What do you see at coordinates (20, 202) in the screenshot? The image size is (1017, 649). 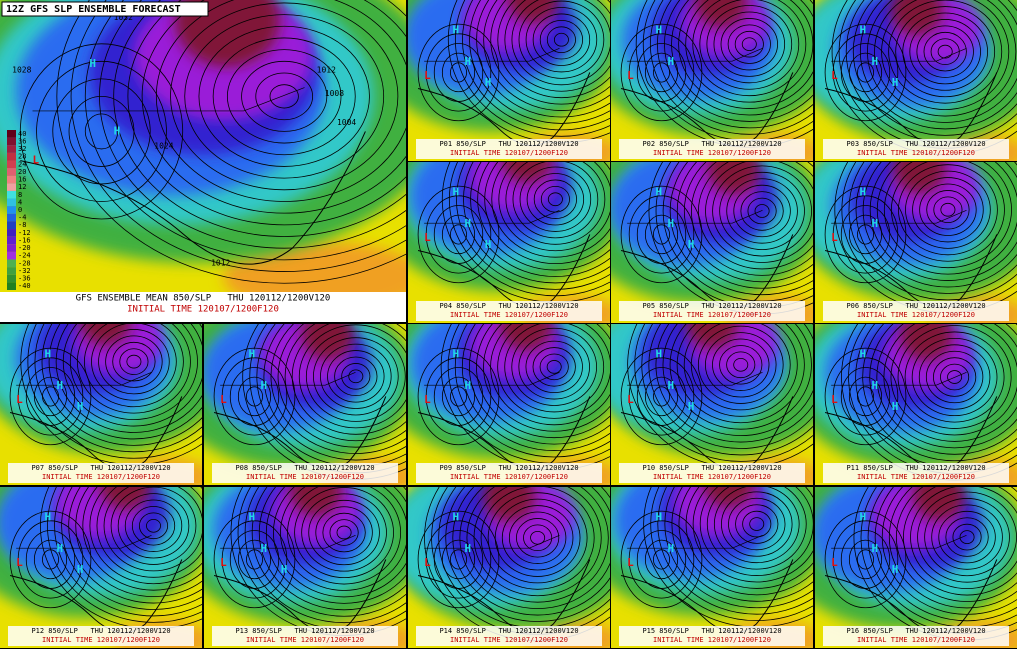 I see `colorbar-label: 4` at bounding box center [20, 202].